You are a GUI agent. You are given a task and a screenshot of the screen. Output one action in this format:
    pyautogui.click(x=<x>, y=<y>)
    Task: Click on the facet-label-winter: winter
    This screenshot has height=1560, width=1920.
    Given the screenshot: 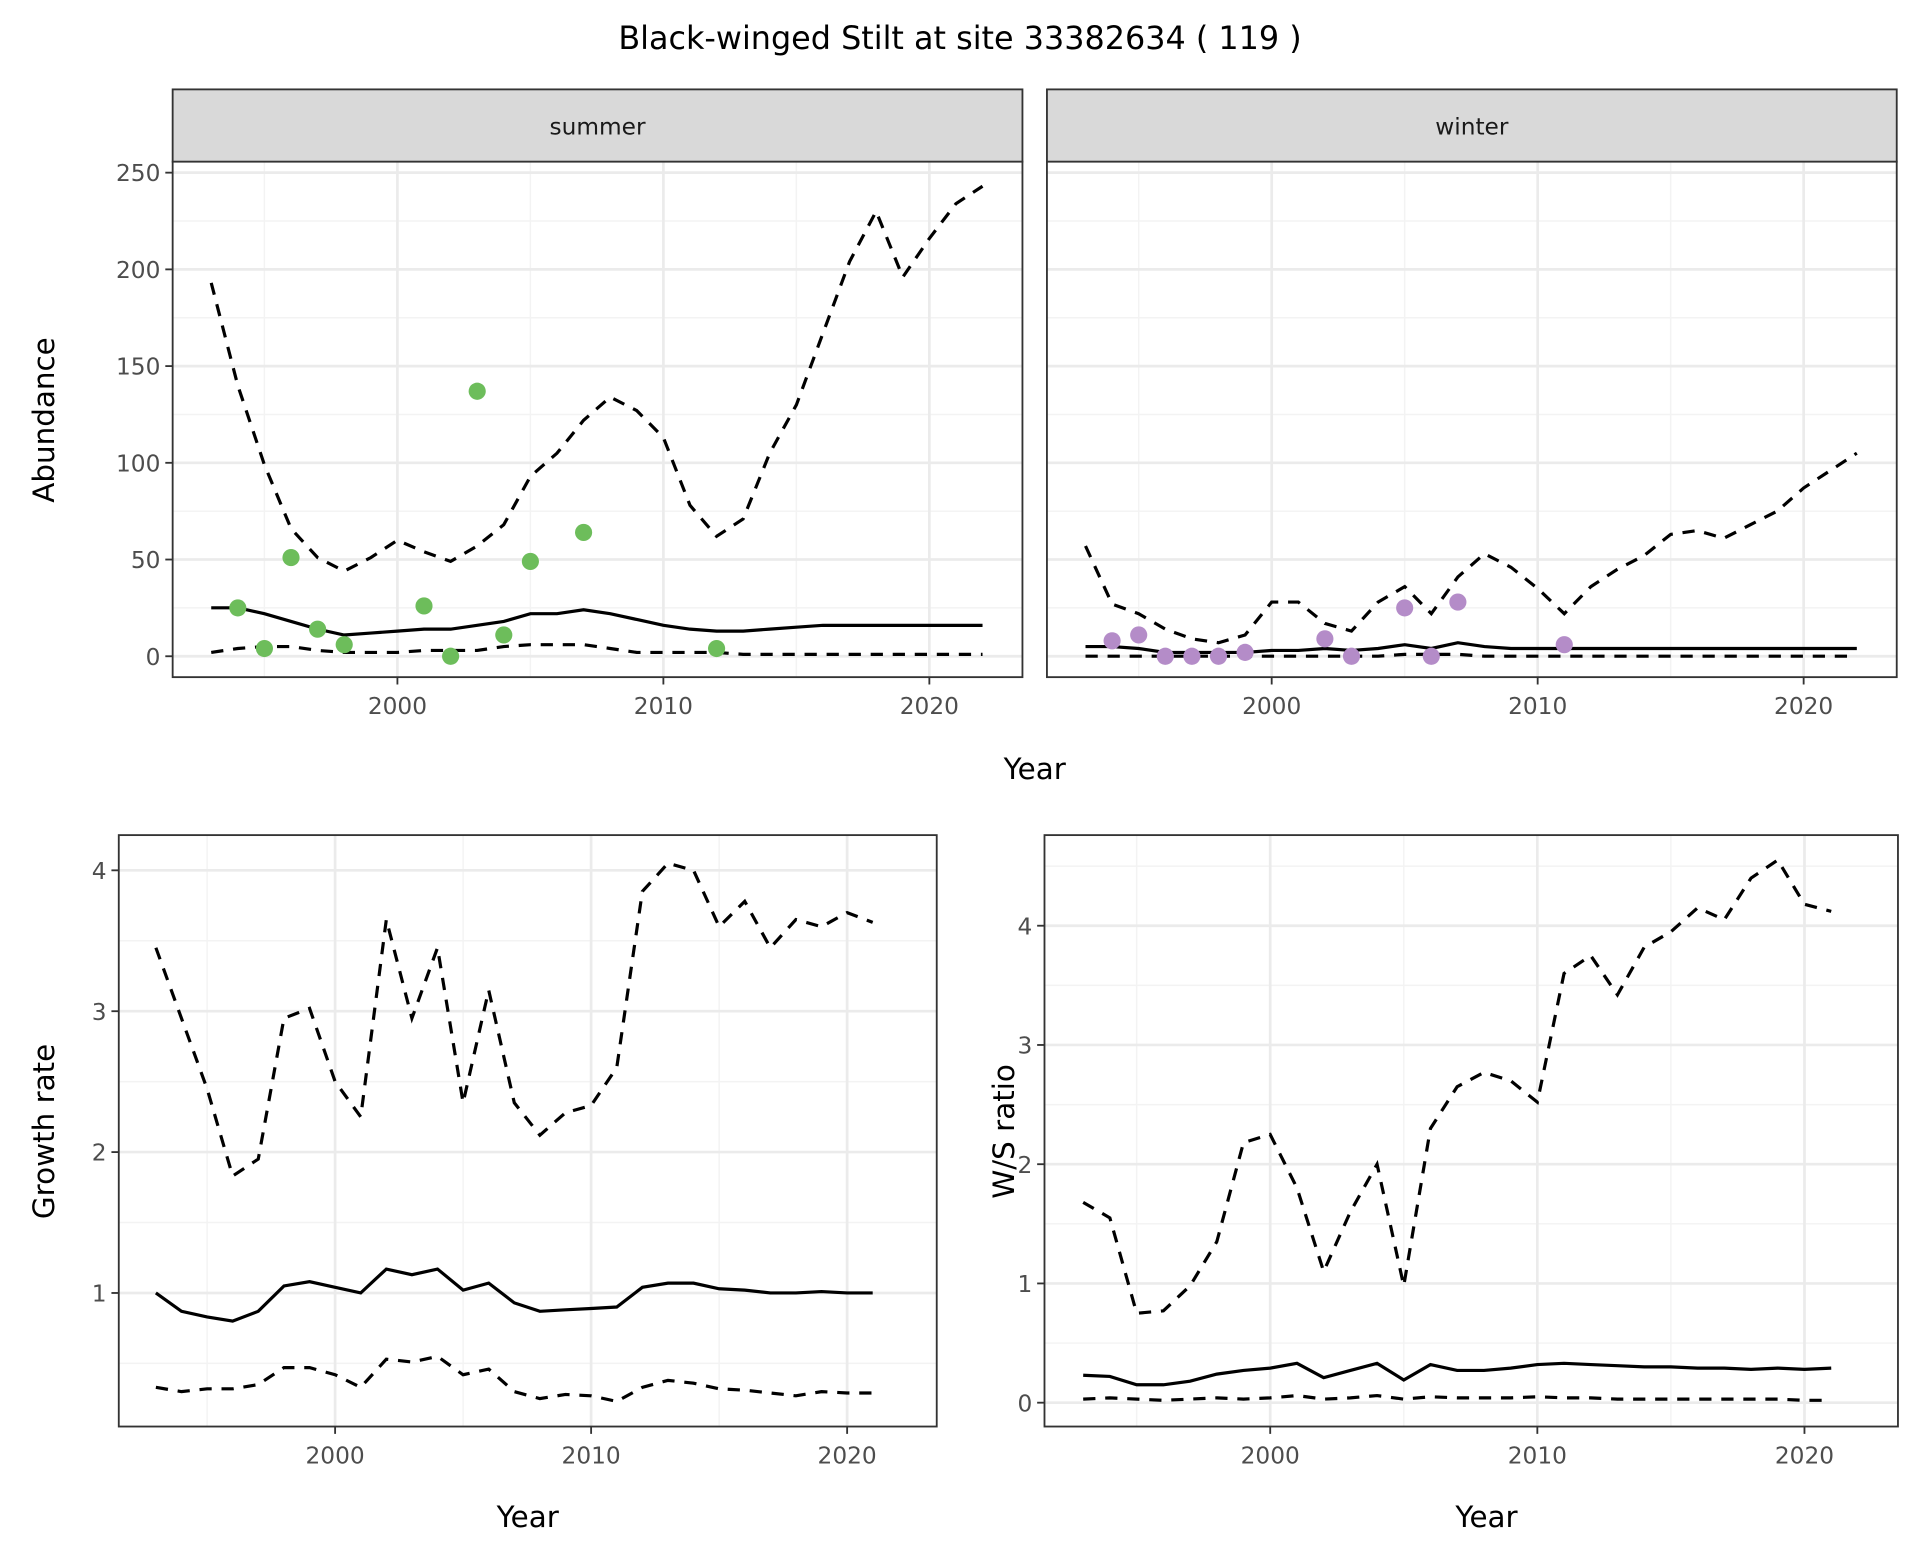 What is the action you would take?
    pyautogui.click(x=1472, y=127)
    